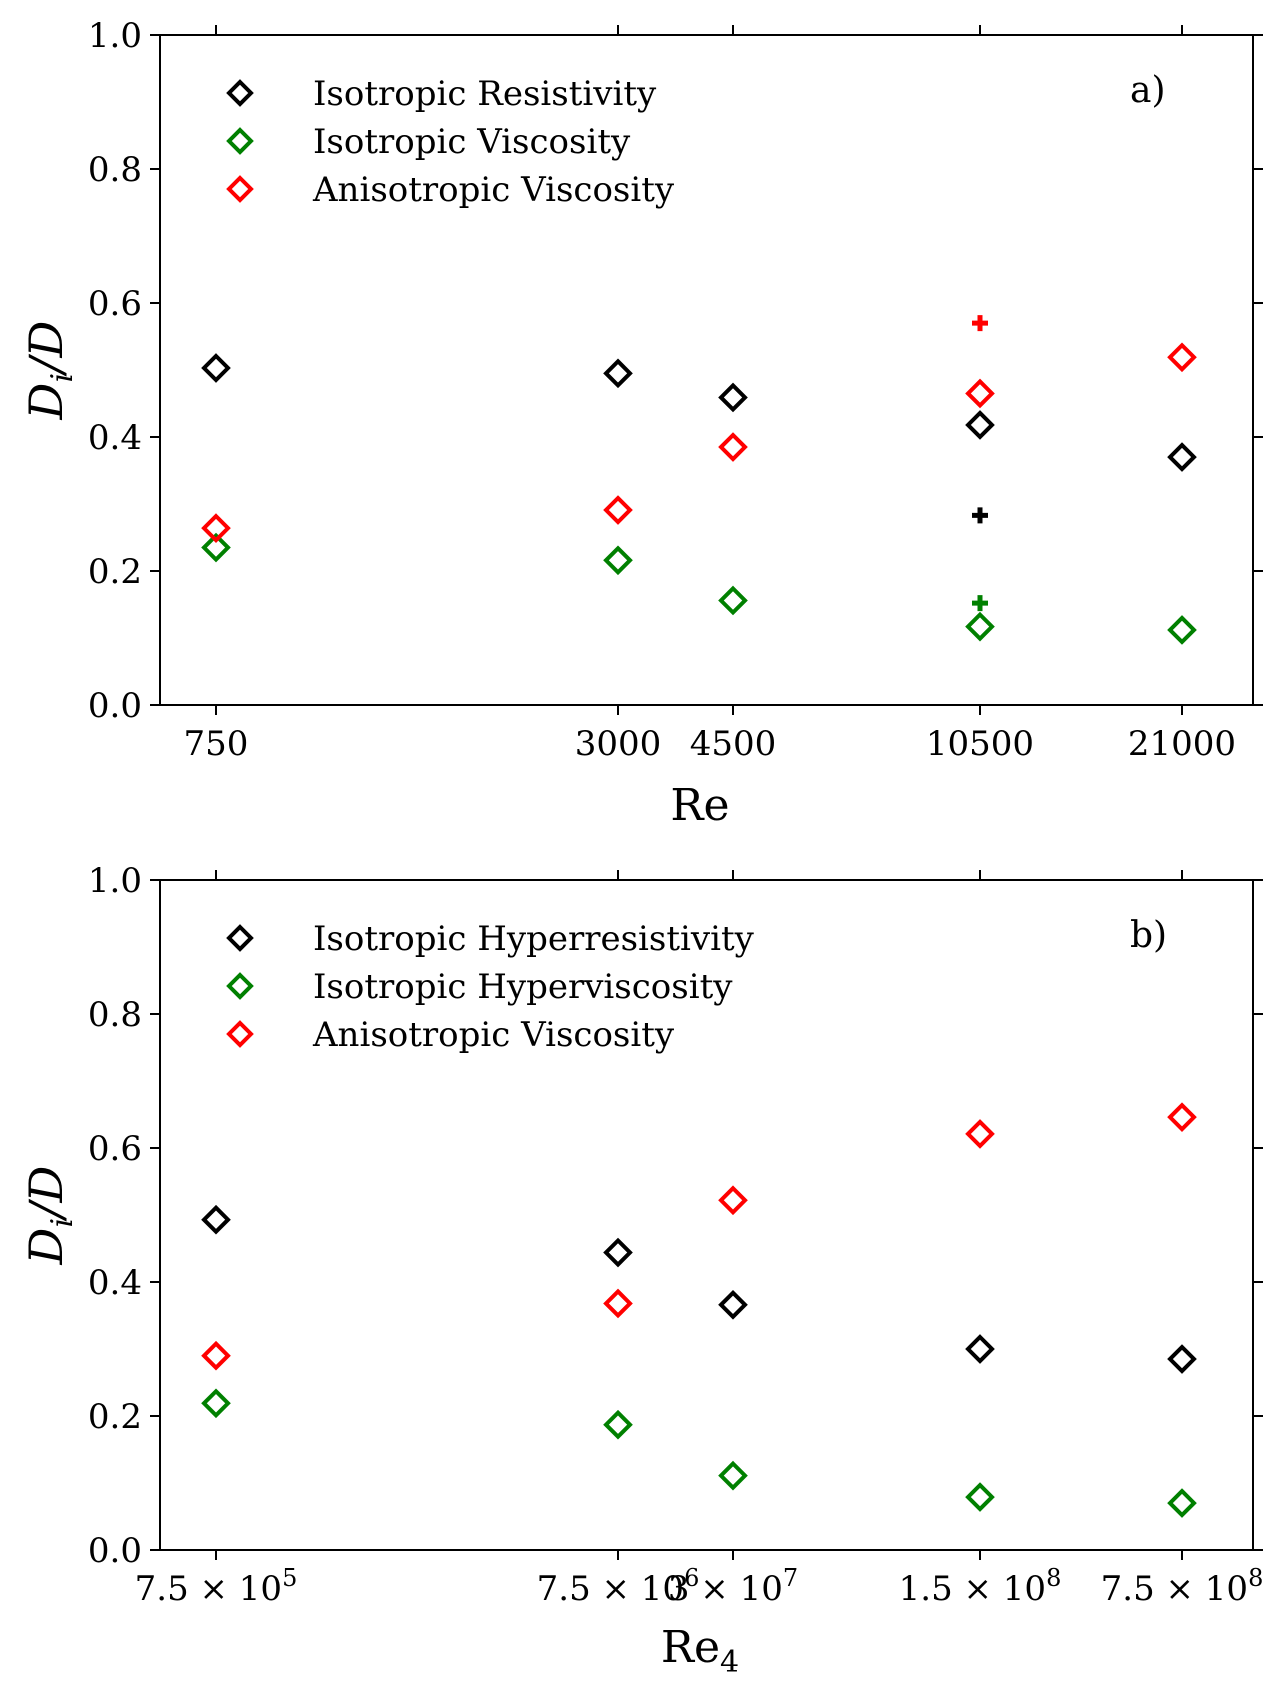 The image size is (1275, 1687). What do you see at coordinates (1148, 935) in the screenshot?
I see `panel-label-b: b)` at bounding box center [1148, 935].